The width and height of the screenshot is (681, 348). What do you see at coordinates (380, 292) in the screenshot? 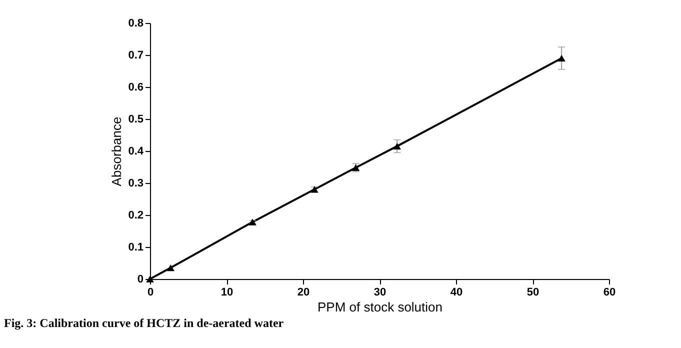
I see `x-tick-label: 30` at bounding box center [380, 292].